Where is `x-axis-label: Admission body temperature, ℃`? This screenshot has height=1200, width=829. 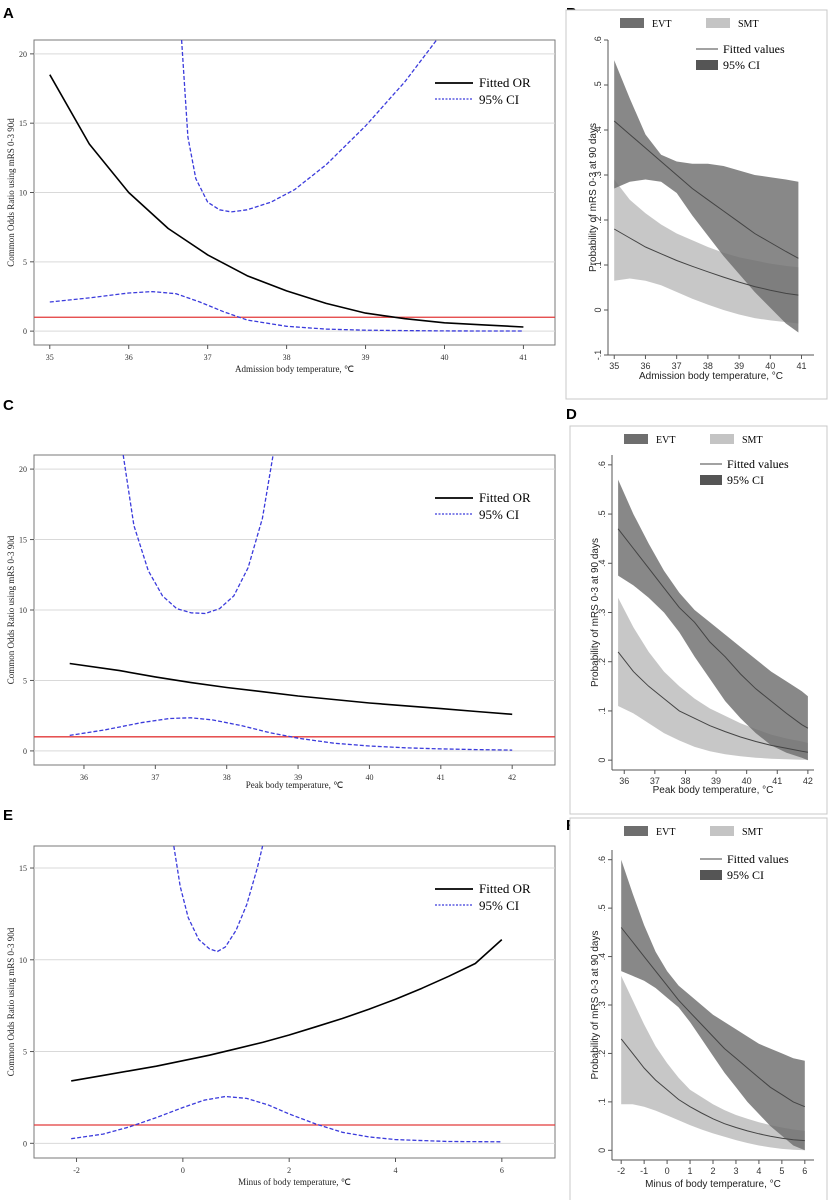
x-axis-label: Admission body temperature, ℃ is located at coordinates (294, 369).